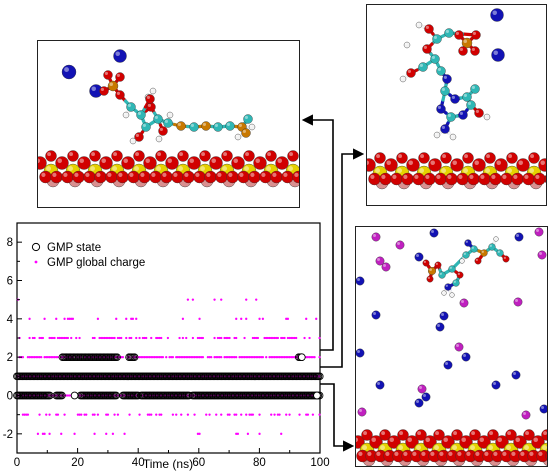  What do you see at coordinates (88, 255) in the screenshot?
I see `legend: GMP state GMP global charge` at bounding box center [88, 255].